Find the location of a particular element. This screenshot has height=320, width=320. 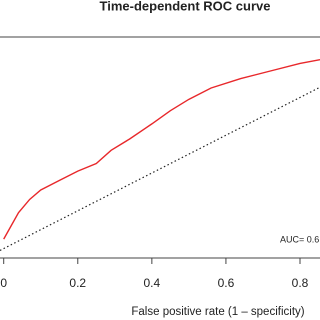

x-tick-label: 0.4 is located at coordinates (152, 283).